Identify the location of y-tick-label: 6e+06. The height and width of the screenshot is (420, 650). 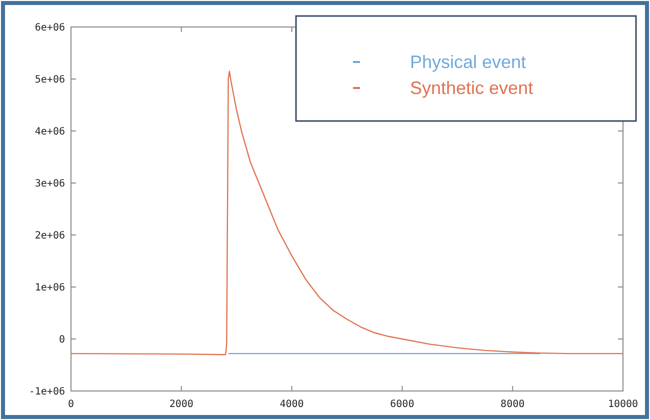
(49, 28).